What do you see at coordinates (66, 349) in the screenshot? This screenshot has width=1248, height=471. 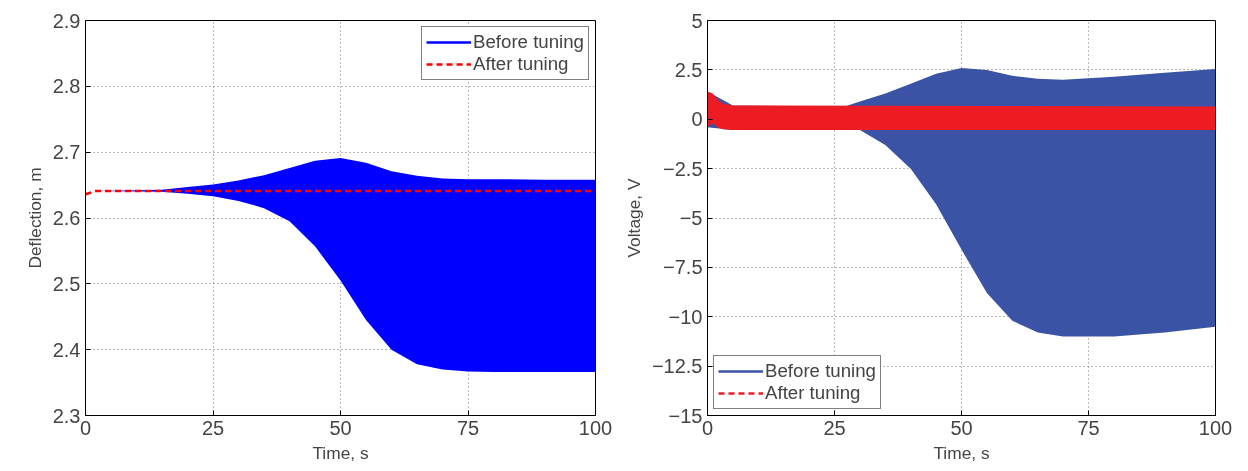 I see `y-tick-label: 2.4` at bounding box center [66, 349].